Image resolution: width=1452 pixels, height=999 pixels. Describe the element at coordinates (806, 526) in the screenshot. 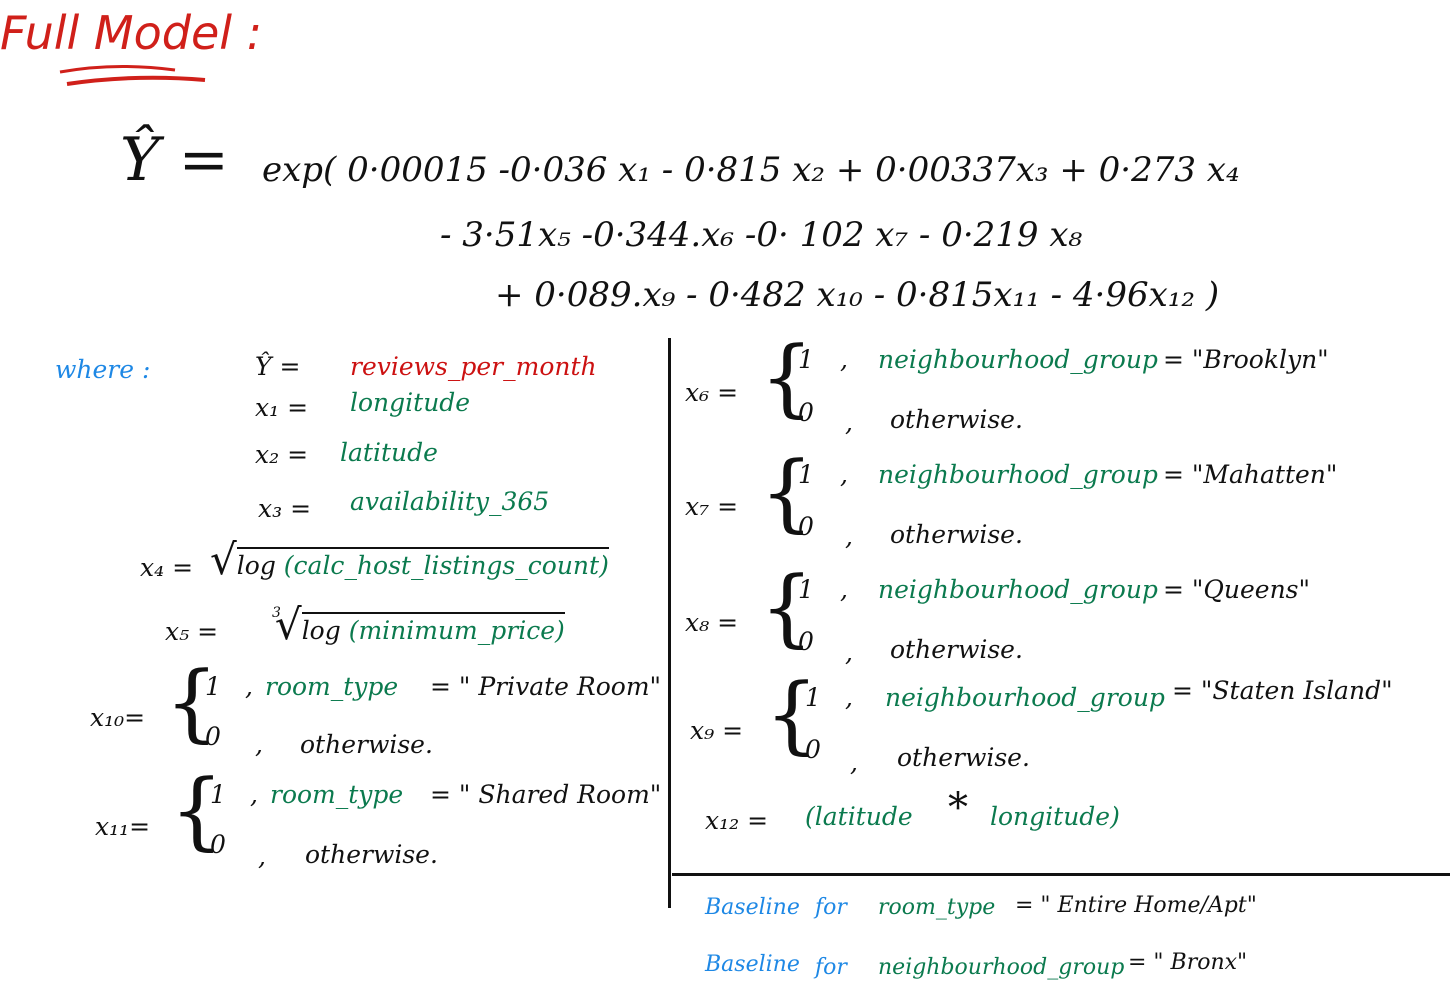

I see `case-x7-zero: 0` at that location.